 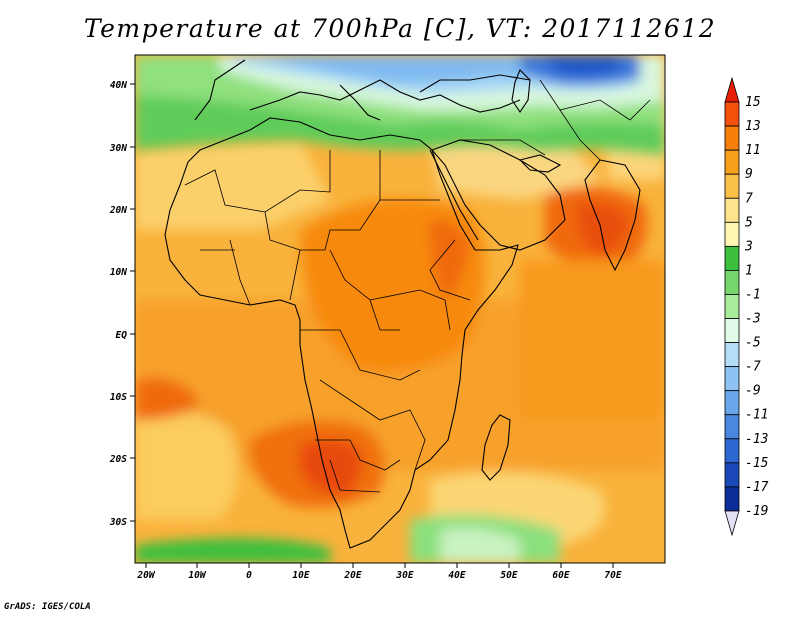 What do you see at coordinates (379, 572) in the screenshot?
I see `longitude-axis: 20W 10W 0 10E 20E 30E 40E 50E 60E 70E` at bounding box center [379, 572].